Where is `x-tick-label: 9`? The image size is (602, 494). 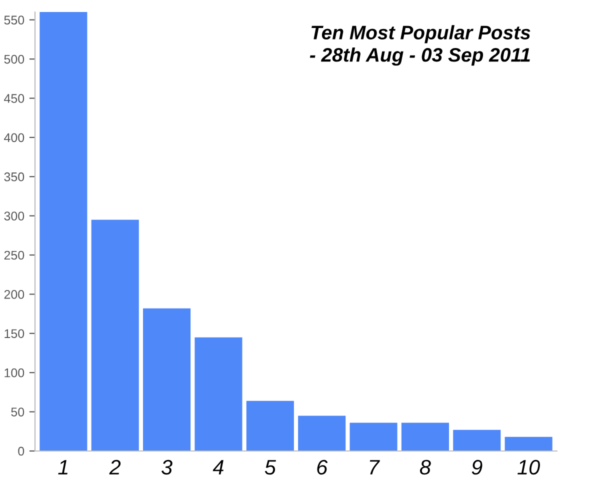
x-tick-label: 9 is located at coordinates (477, 467).